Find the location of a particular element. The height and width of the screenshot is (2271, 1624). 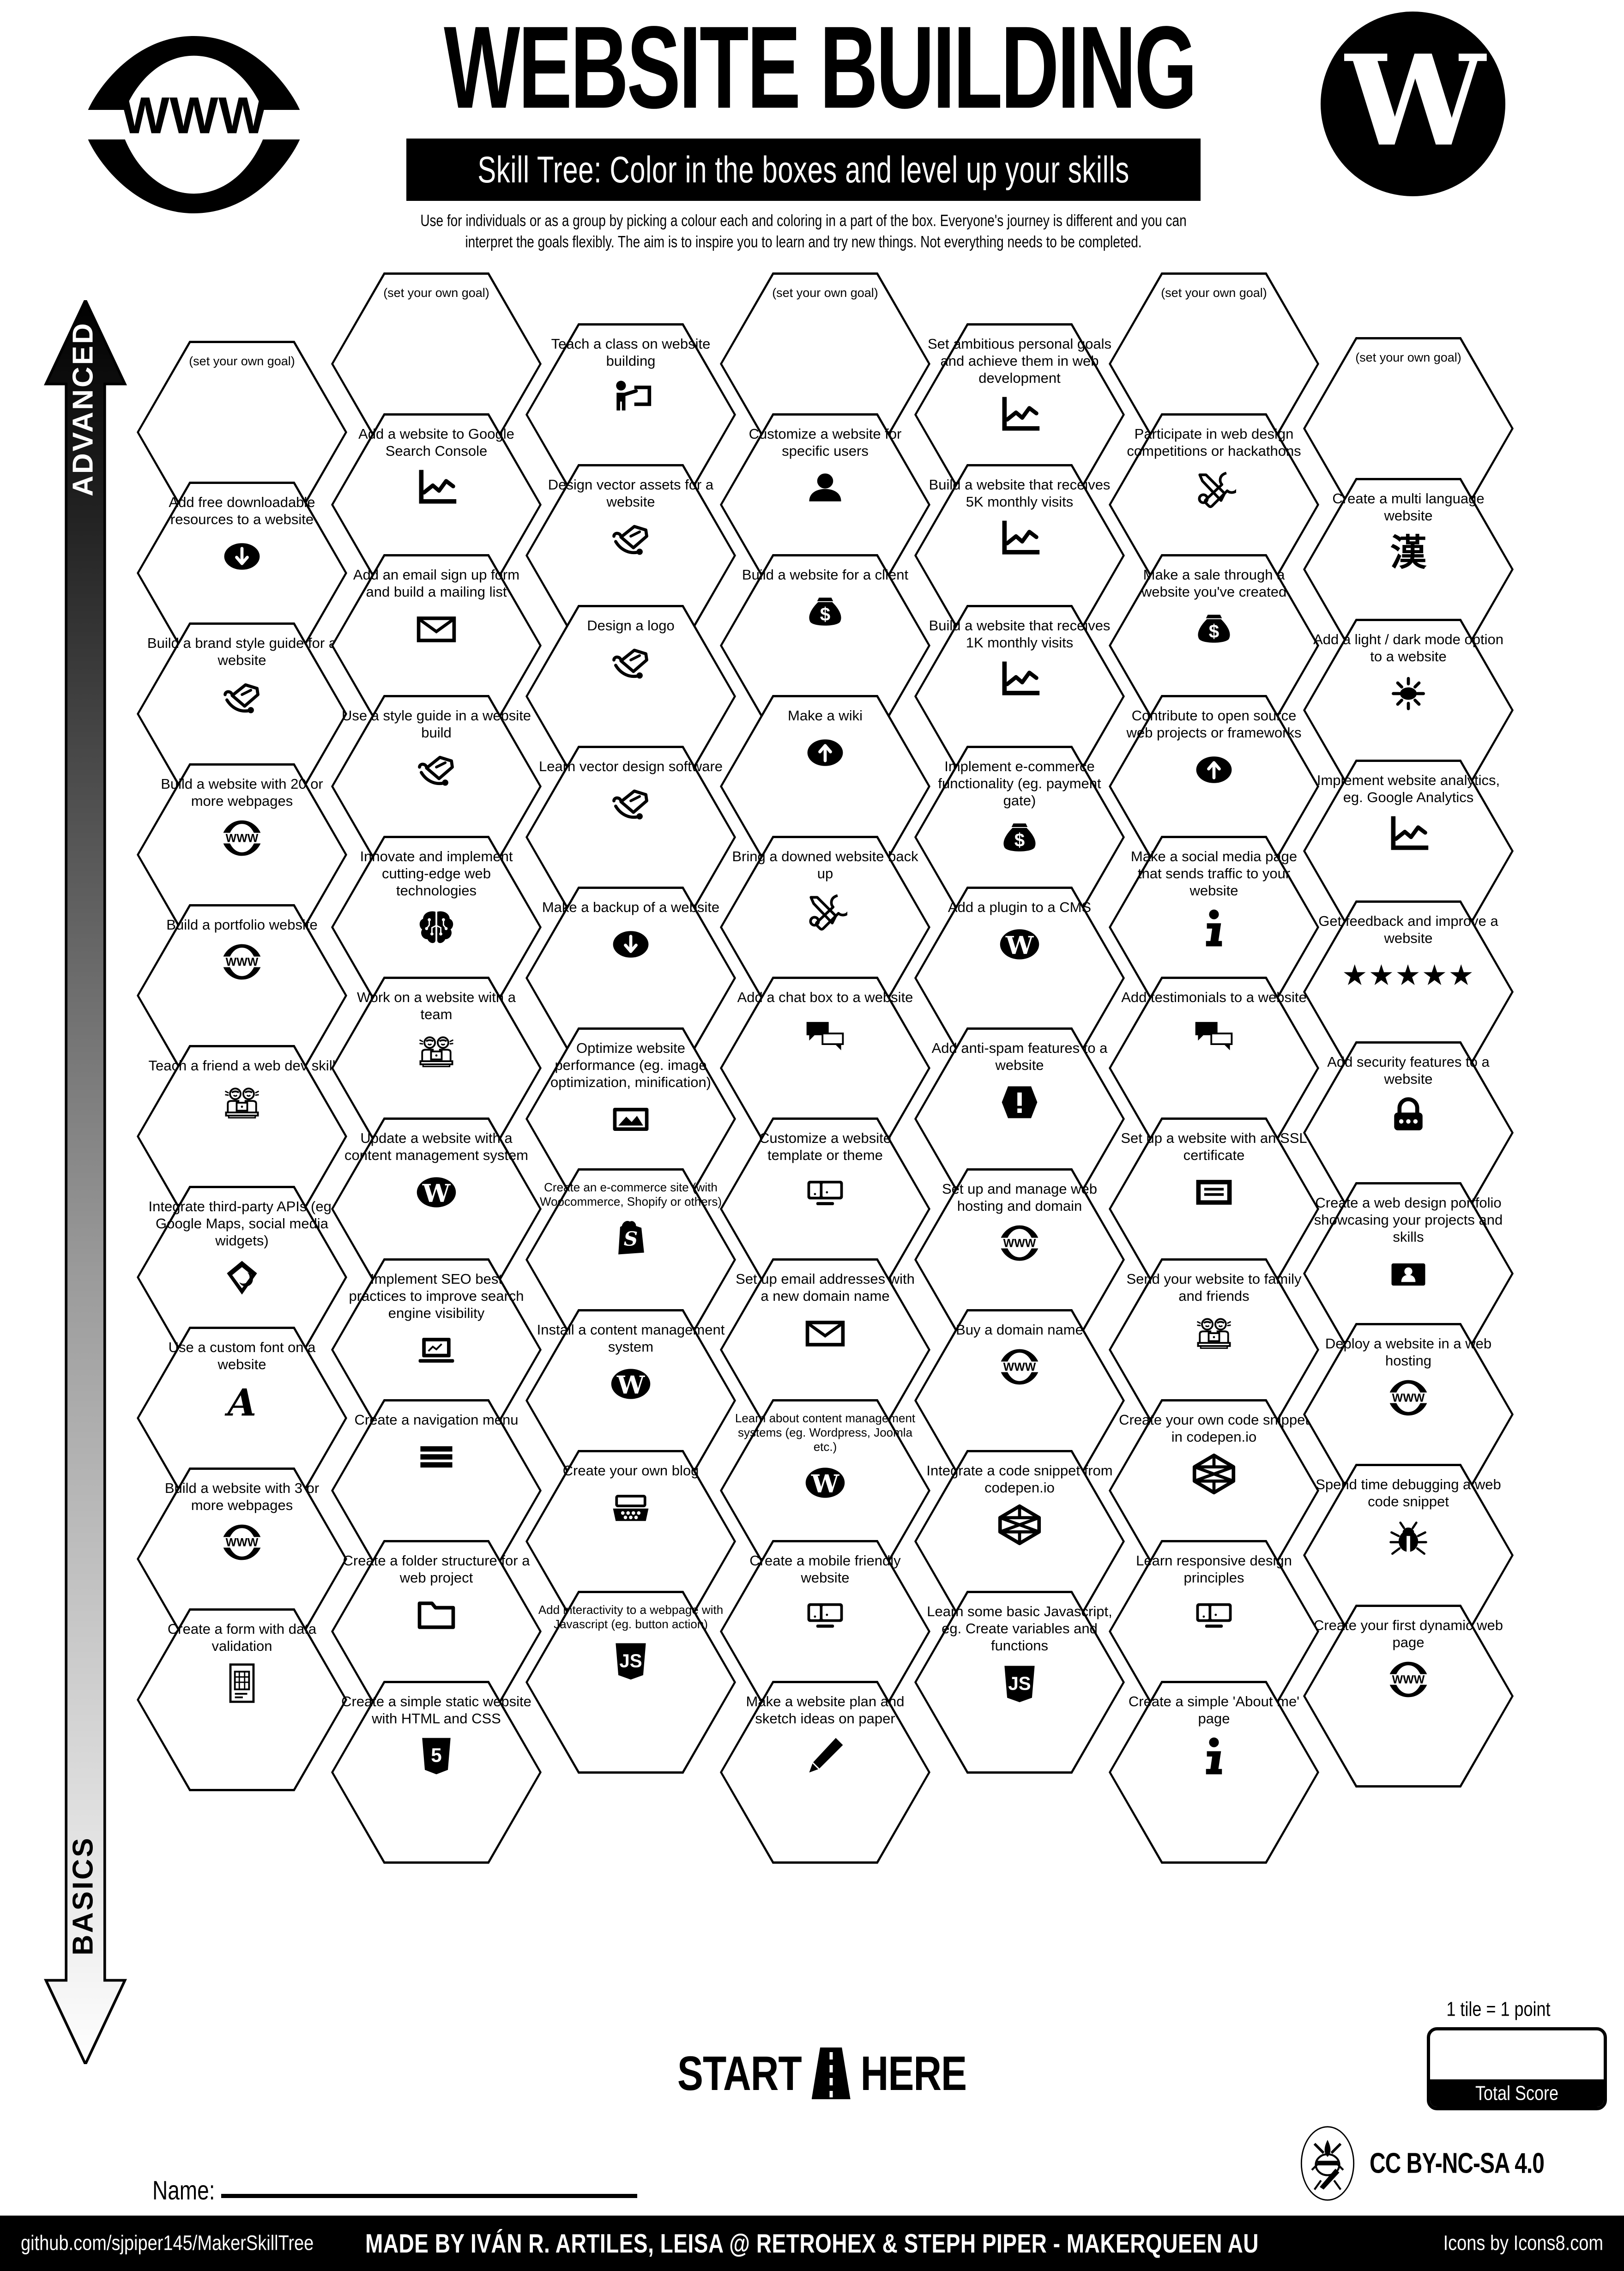

skill-tile: Create a form with data validation is located at coordinates (242, 1699).